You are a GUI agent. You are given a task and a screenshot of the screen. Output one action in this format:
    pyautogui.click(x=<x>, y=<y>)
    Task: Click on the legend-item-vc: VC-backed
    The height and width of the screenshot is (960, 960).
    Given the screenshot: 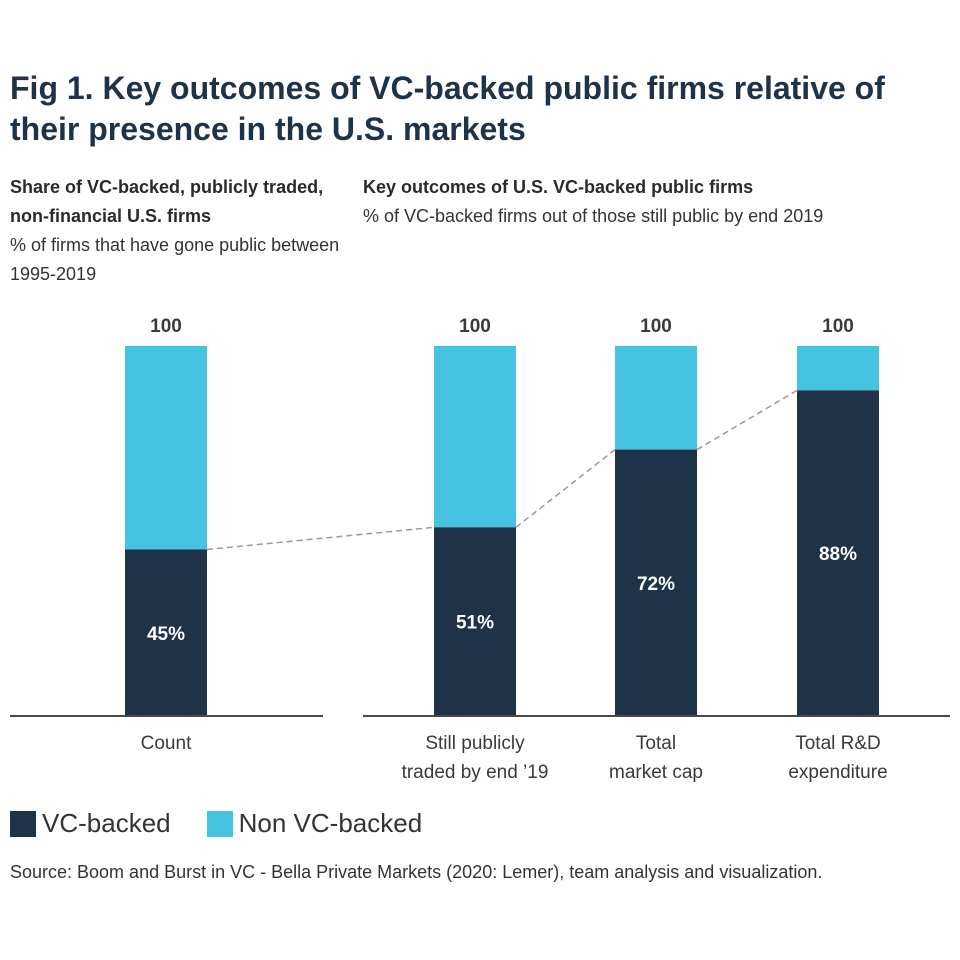 What is the action you would take?
    pyautogui.click(x=90, y=823)
    